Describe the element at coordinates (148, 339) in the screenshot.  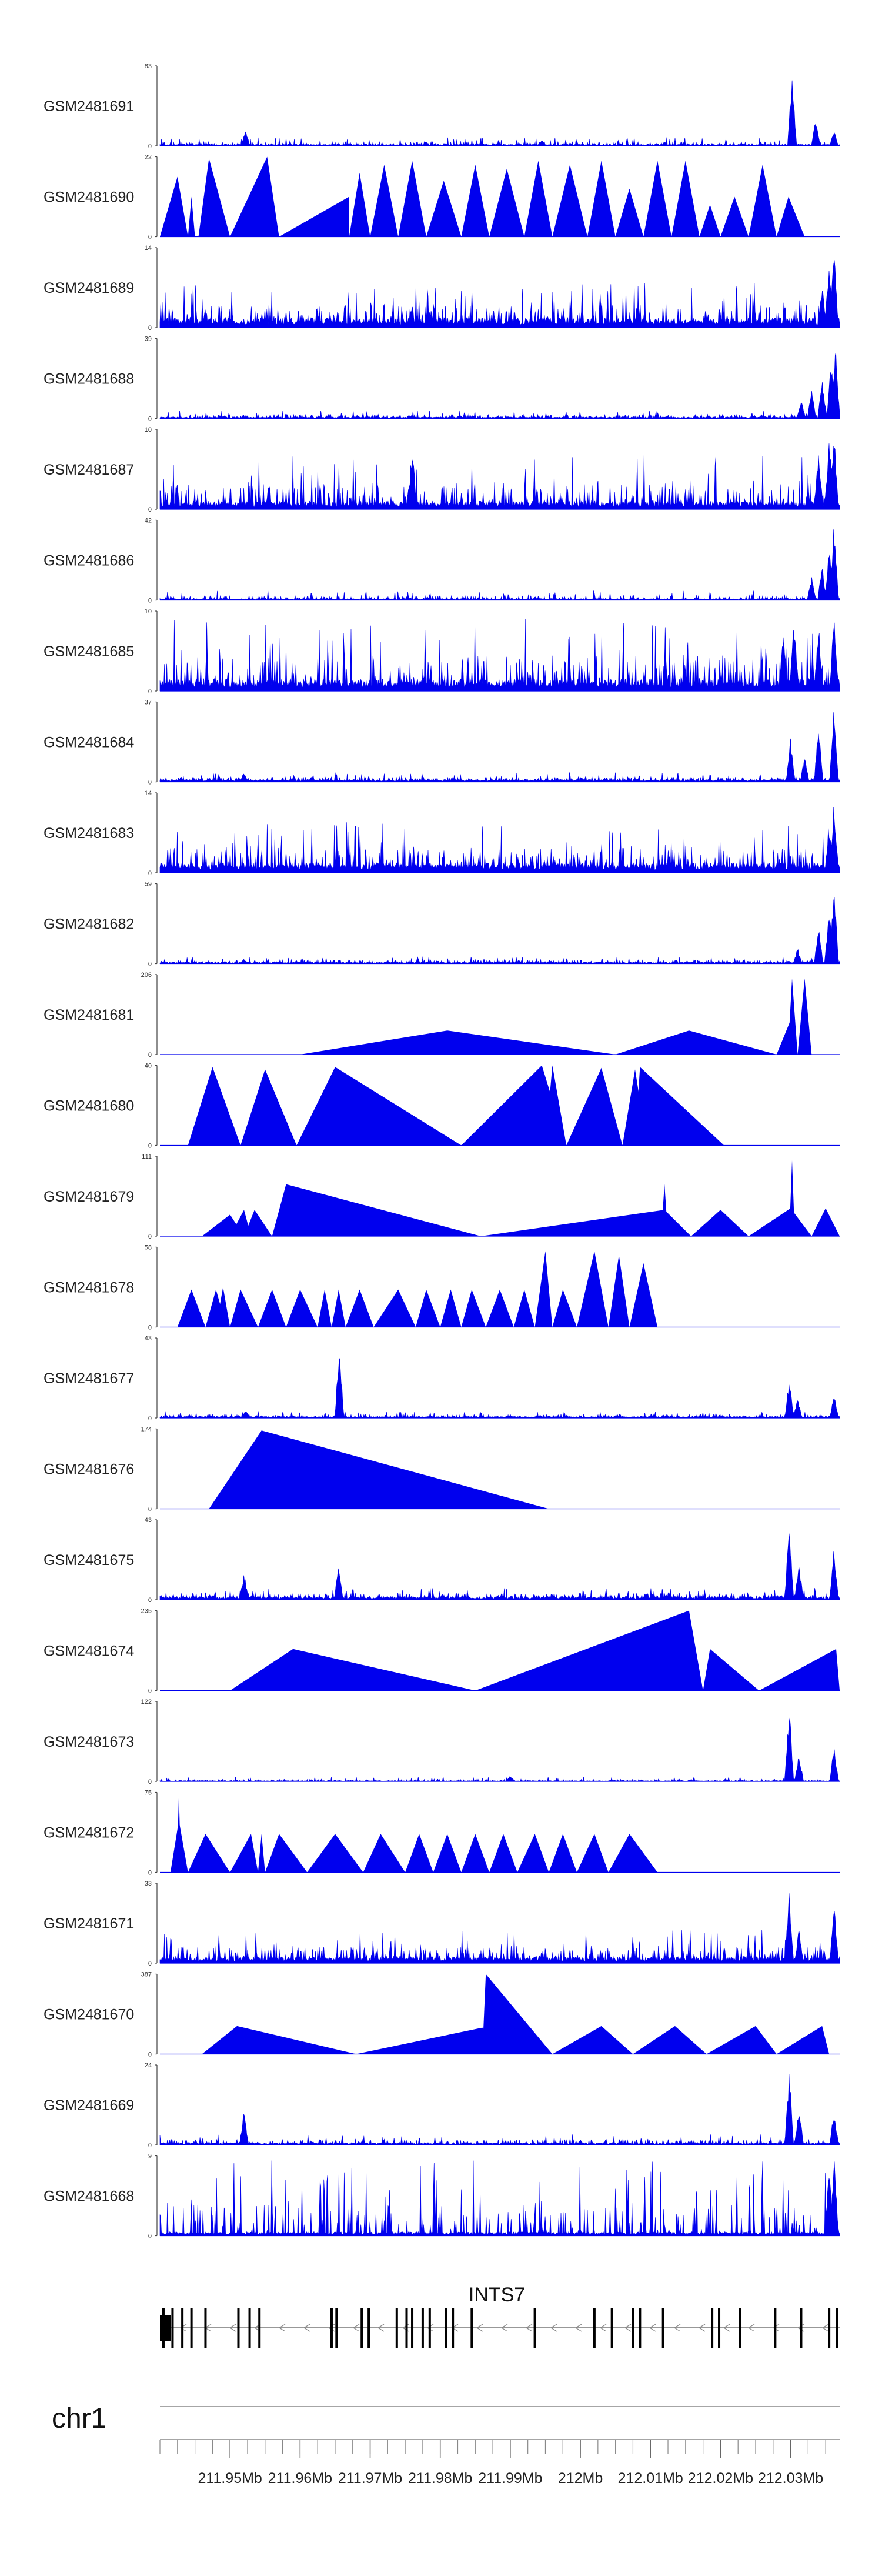
I see `y-max-label: 39` at that location.